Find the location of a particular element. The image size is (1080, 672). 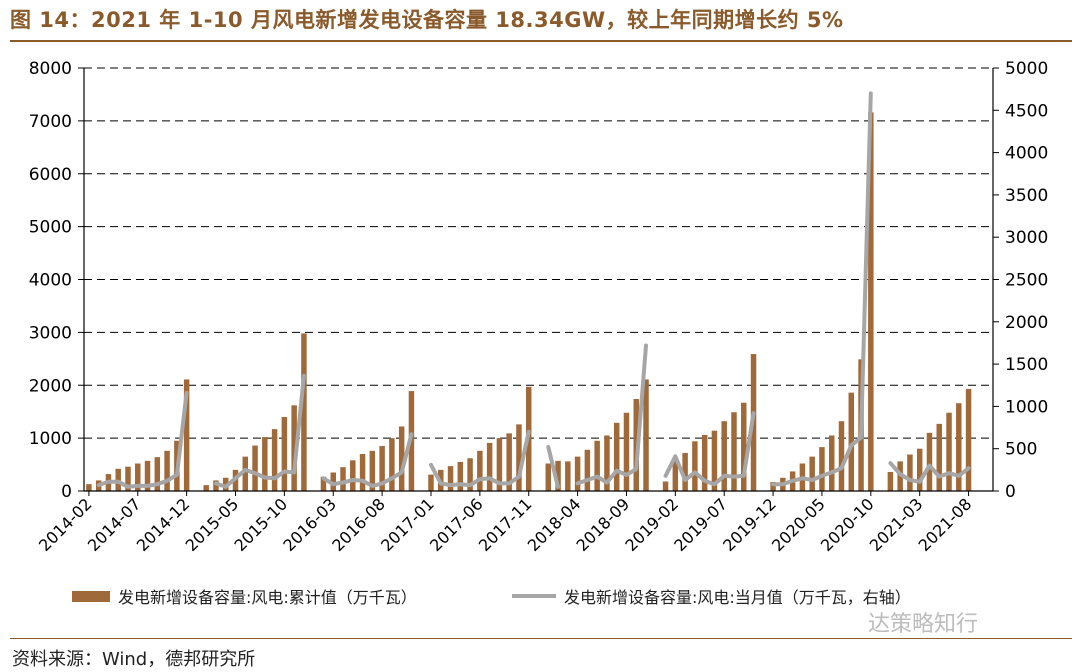

left-y-tick-label: 4000 is located at coordinates (50, 281).